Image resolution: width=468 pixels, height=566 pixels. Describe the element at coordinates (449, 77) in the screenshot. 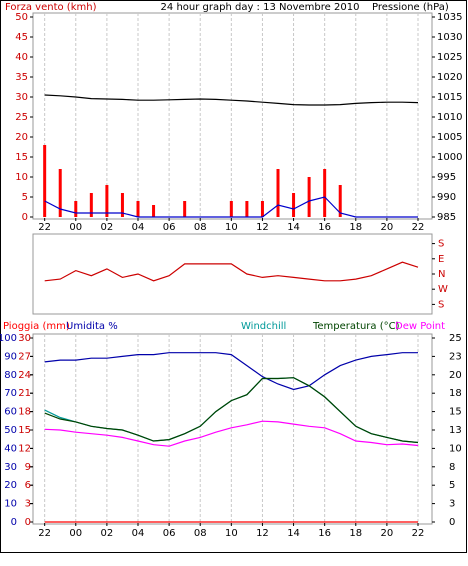

I see `y-tick-label: 1020` at that location.